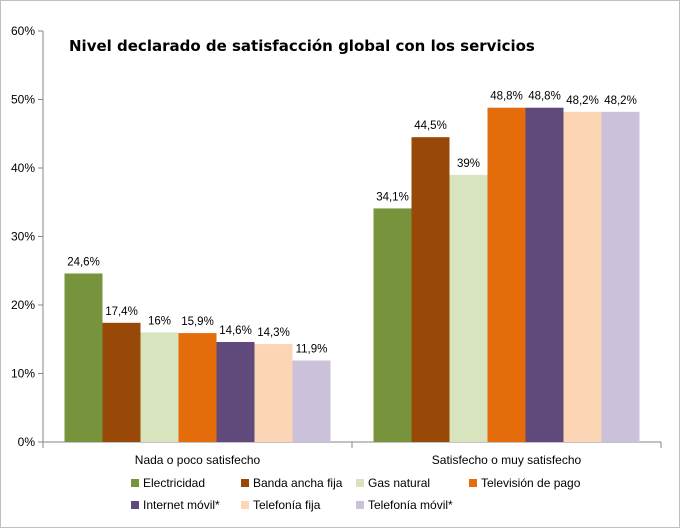 The image size is (680, 529). I want to click on data-label: 15,9%, so click(197, 322).